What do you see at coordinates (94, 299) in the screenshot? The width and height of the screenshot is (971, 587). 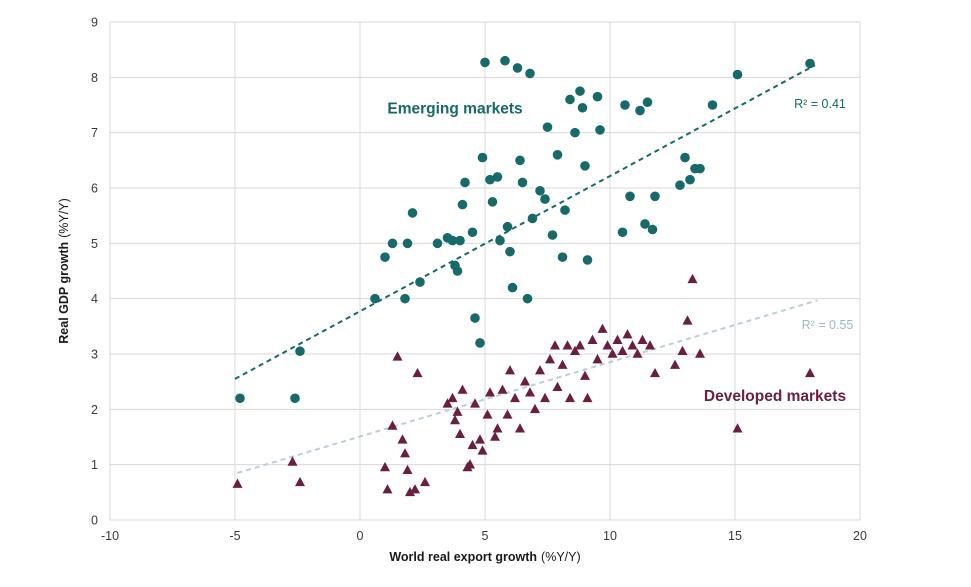 I see `y-axis-tick-label: 4` at bounding box center [94, 299].